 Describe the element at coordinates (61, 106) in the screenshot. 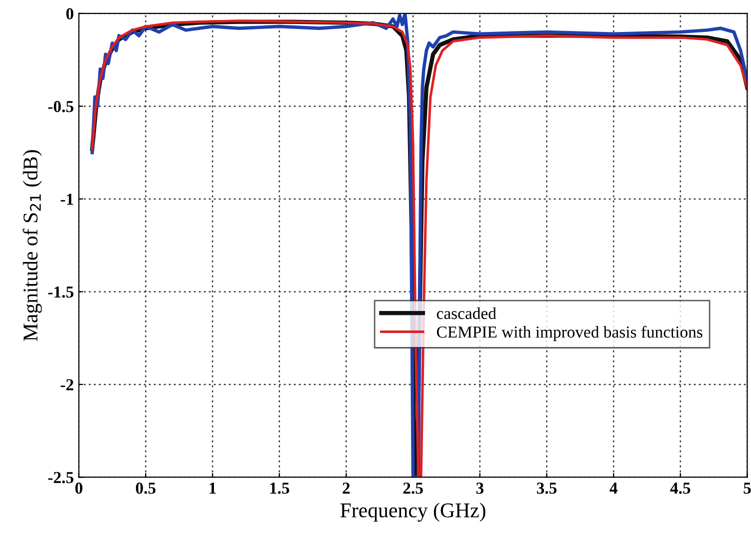

I see `y-tick-label: -0.5` at that location.